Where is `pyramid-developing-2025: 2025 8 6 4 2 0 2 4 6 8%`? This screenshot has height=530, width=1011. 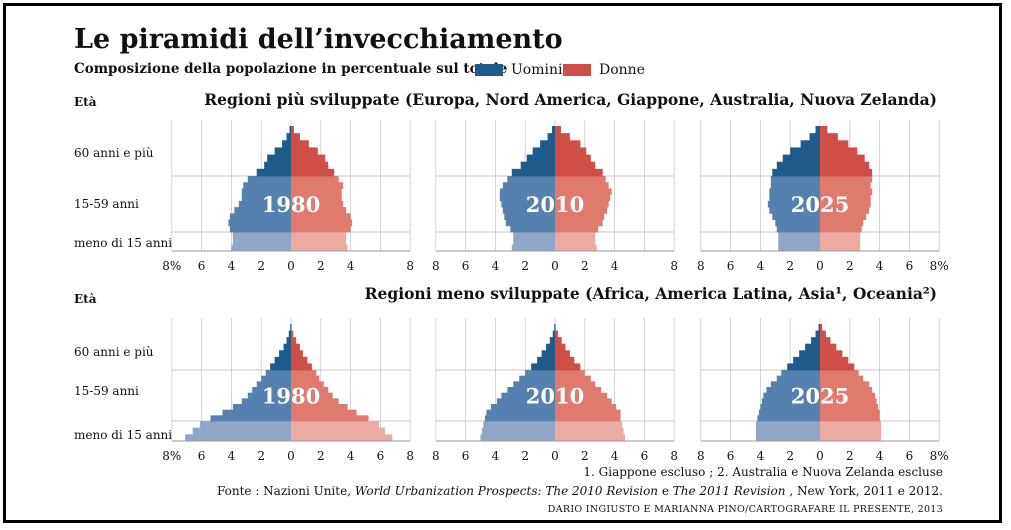
pyramid-developing-2025: 2025 8 6 4 2 0 2 4 6 8% is located at coordinates (823, 390).